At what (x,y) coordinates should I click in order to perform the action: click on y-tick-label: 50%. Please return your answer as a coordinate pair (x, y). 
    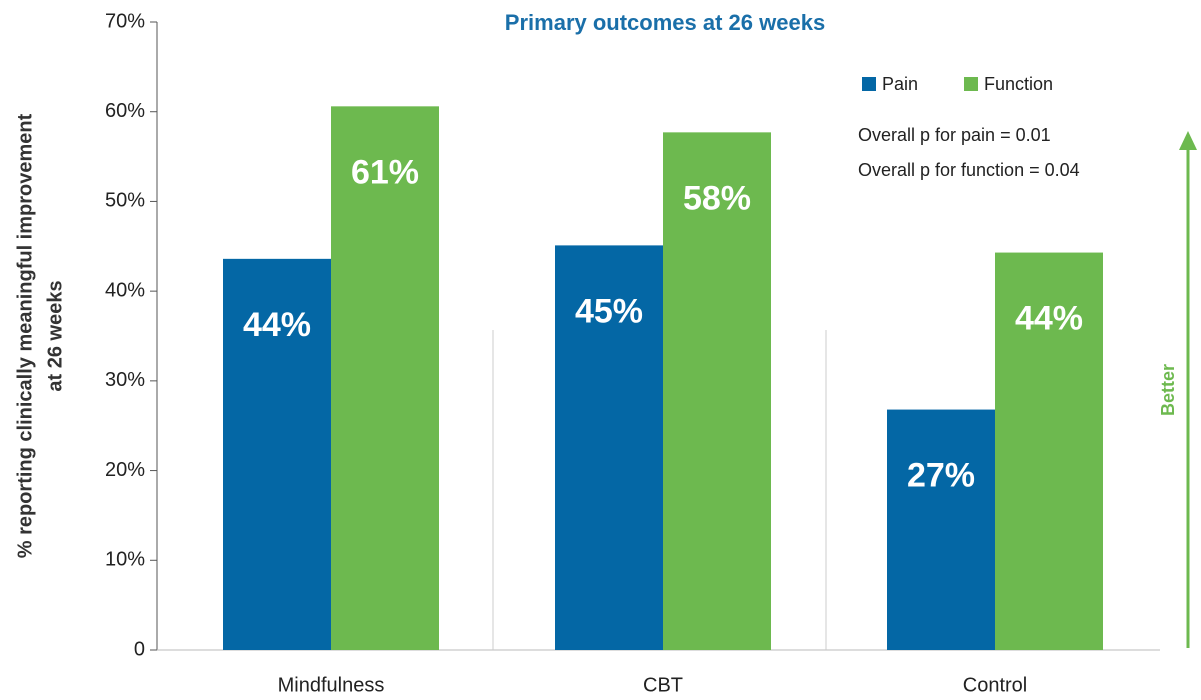
    Looking at the image, I should click on (125, 201).